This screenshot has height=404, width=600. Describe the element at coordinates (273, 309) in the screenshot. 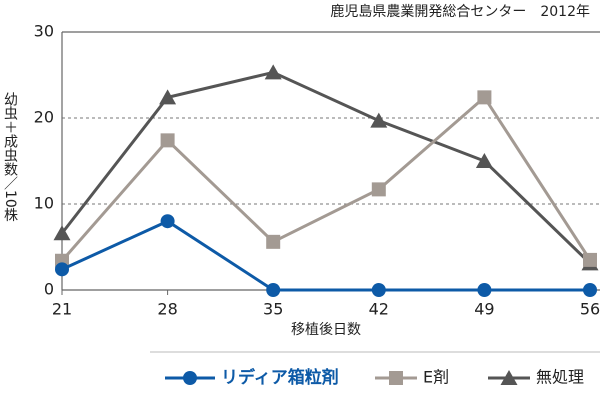

I see `x-tick-label: 35` at that location.